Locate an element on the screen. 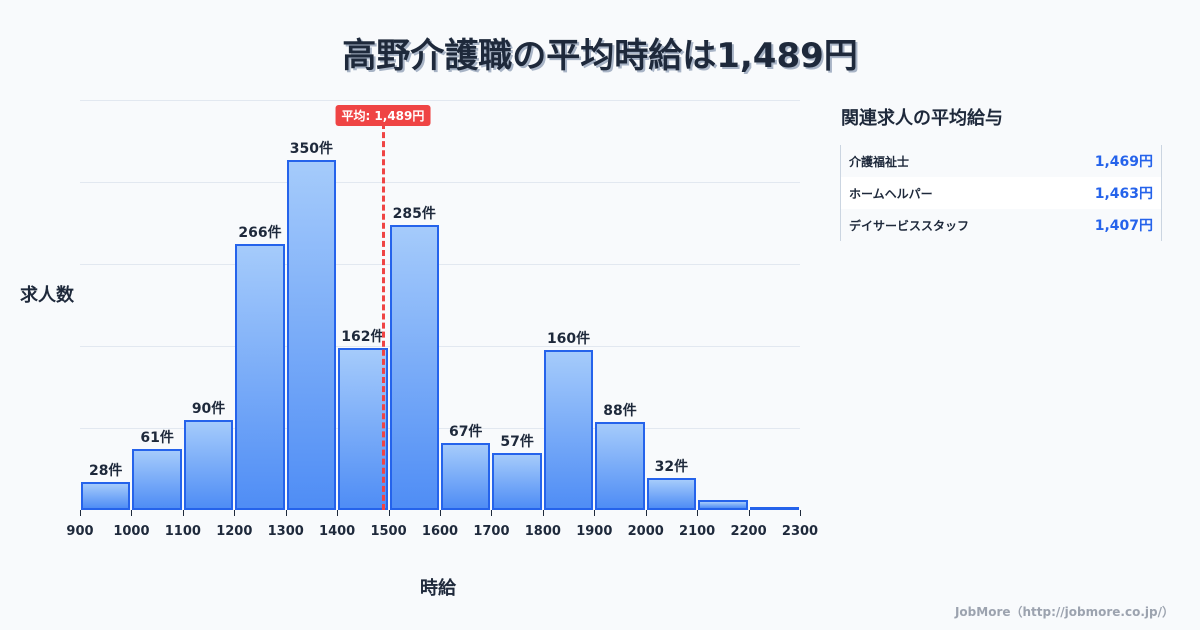 This screenshot has height=630, width=1200. bar-value-label: 162件 is located at coordinates (363, 337).